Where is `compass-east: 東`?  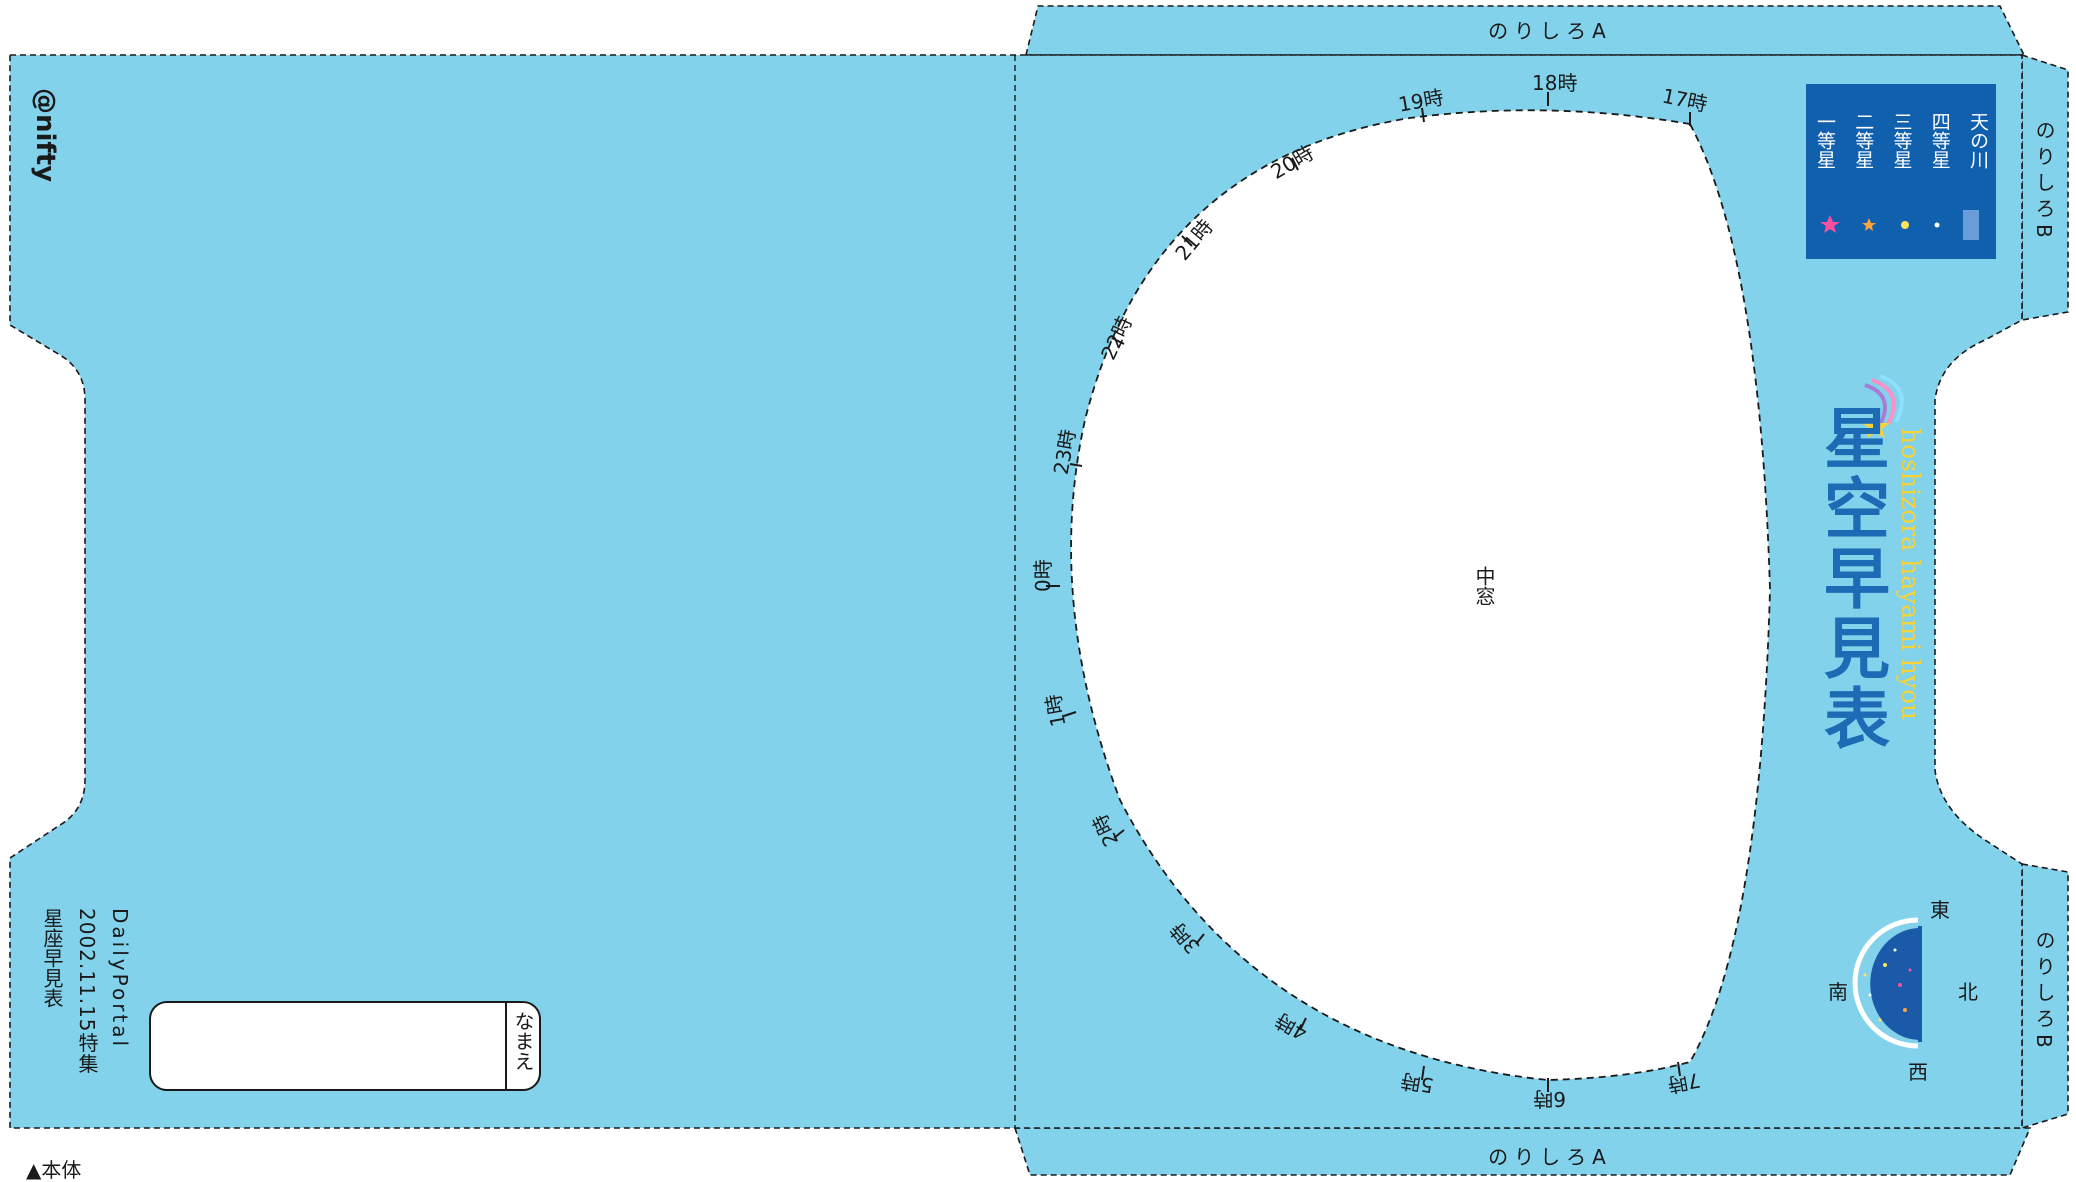
compass-east: 東 is located at coordinates (1940, 910).